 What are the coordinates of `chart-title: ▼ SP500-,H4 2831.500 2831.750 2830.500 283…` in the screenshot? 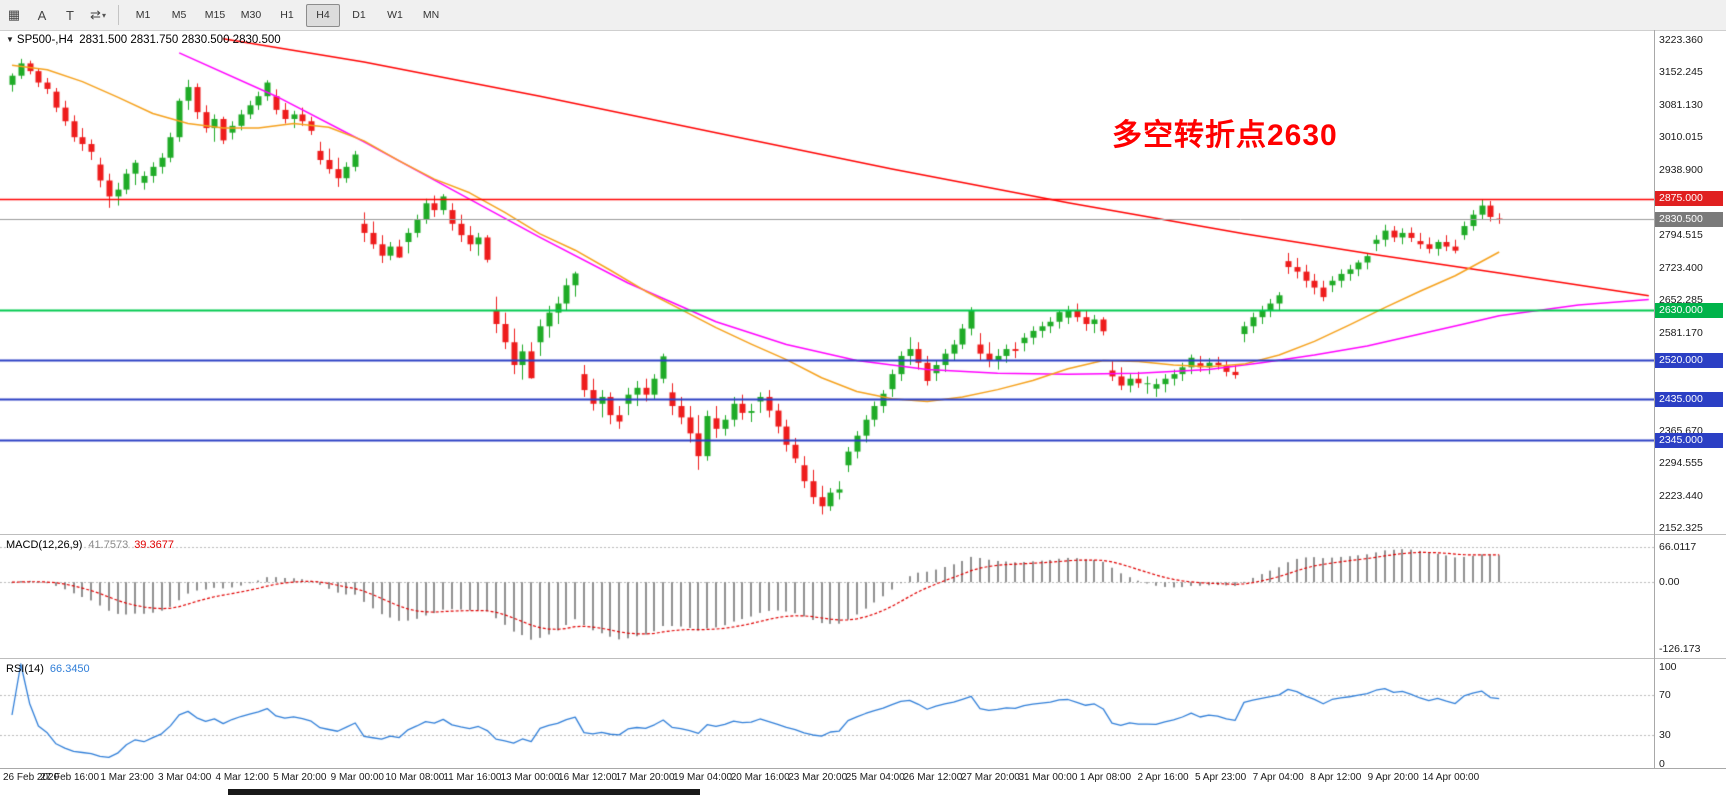 It's located at (143, 40).